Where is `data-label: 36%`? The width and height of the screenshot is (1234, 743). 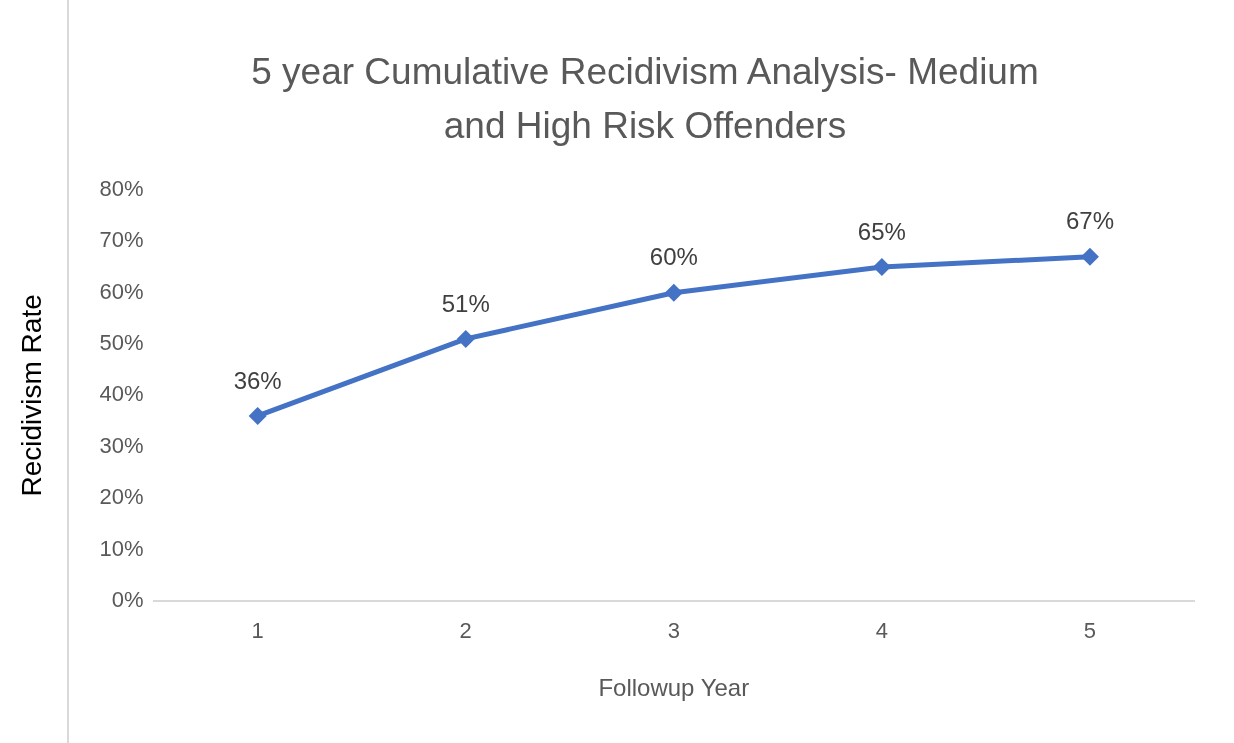 data-label: 36% is located at coordinates (257, 380).